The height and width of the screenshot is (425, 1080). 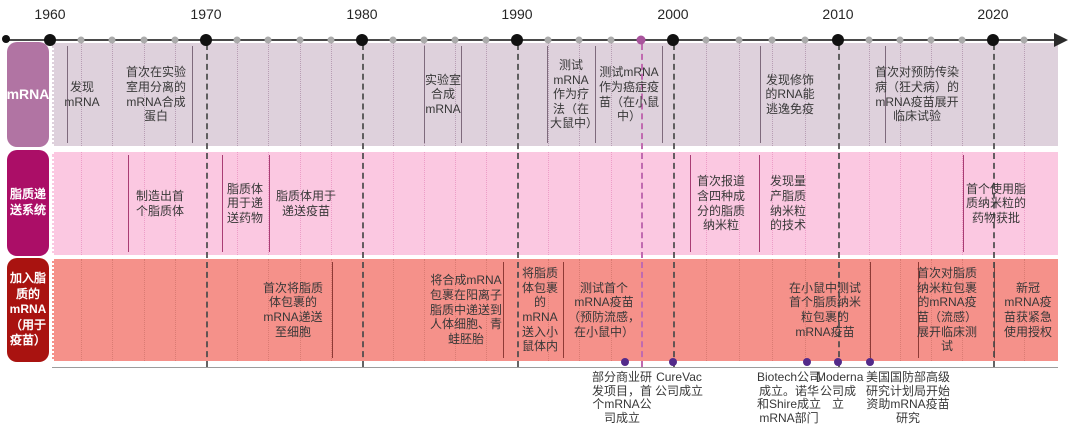 What do you see at coordinates (916, 94) in the screenshot?
I see `timeline-event: 首次对预防传染病（狂犬病）的mRNA疫苗展开临床试验` at bounding box center [916, 94].